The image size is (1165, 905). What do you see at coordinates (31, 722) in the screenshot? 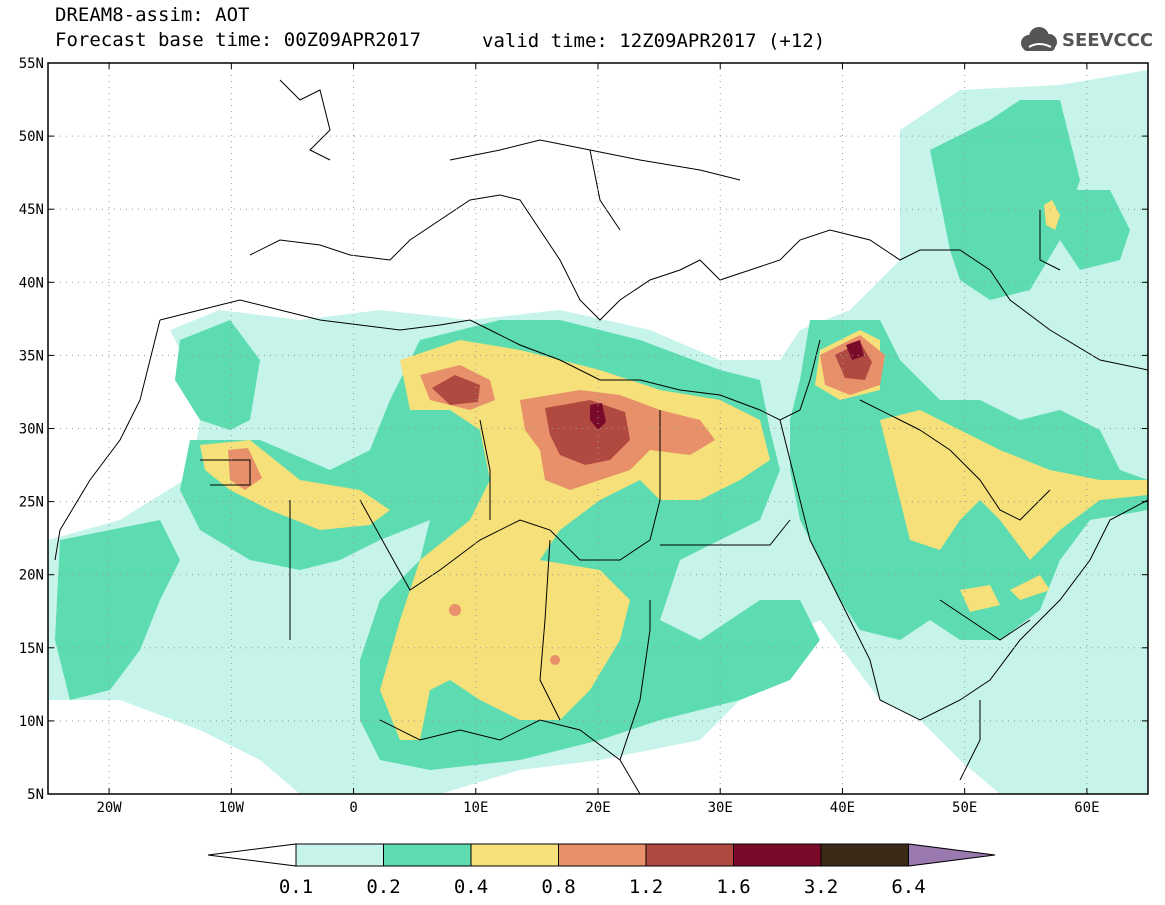
I see `lat-label: 10N` at bounding box center [31, 722].